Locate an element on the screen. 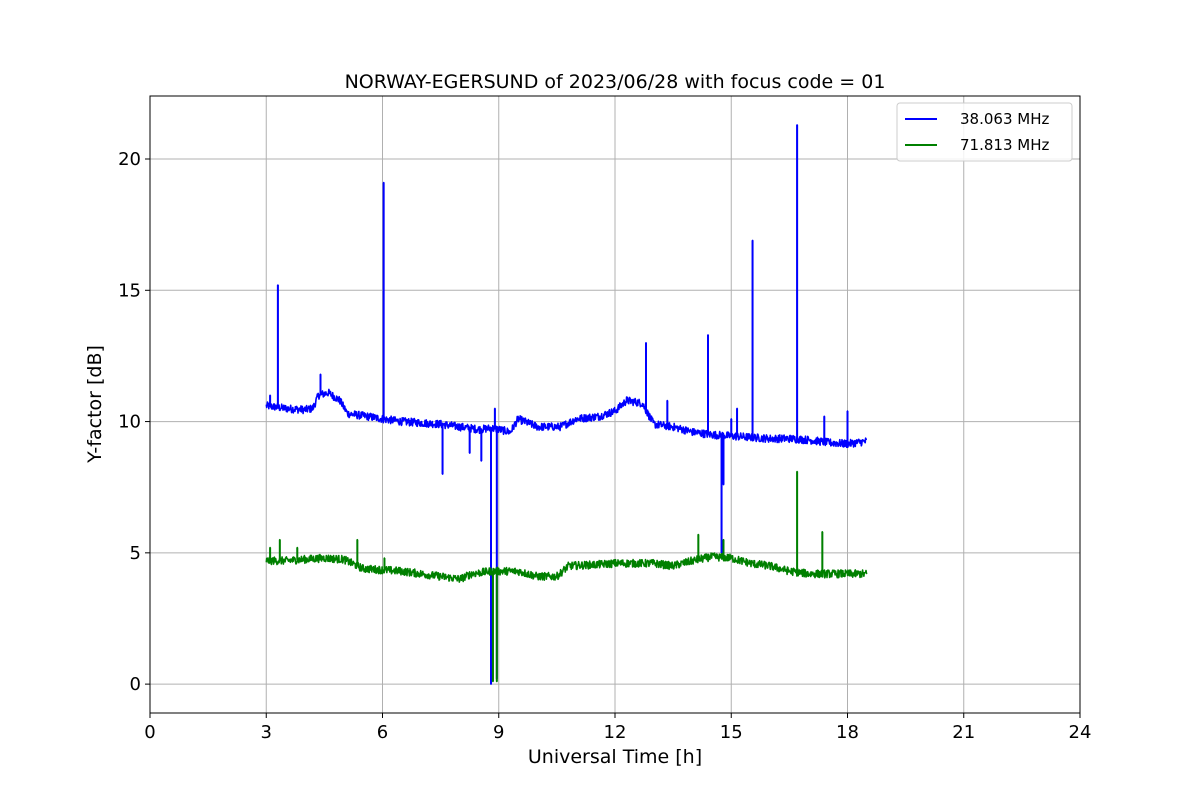 Image resolution: width=1200 pixels, height=800 pixels. legend-label: 71.813 MHz is located at coordinates (1004, 145).